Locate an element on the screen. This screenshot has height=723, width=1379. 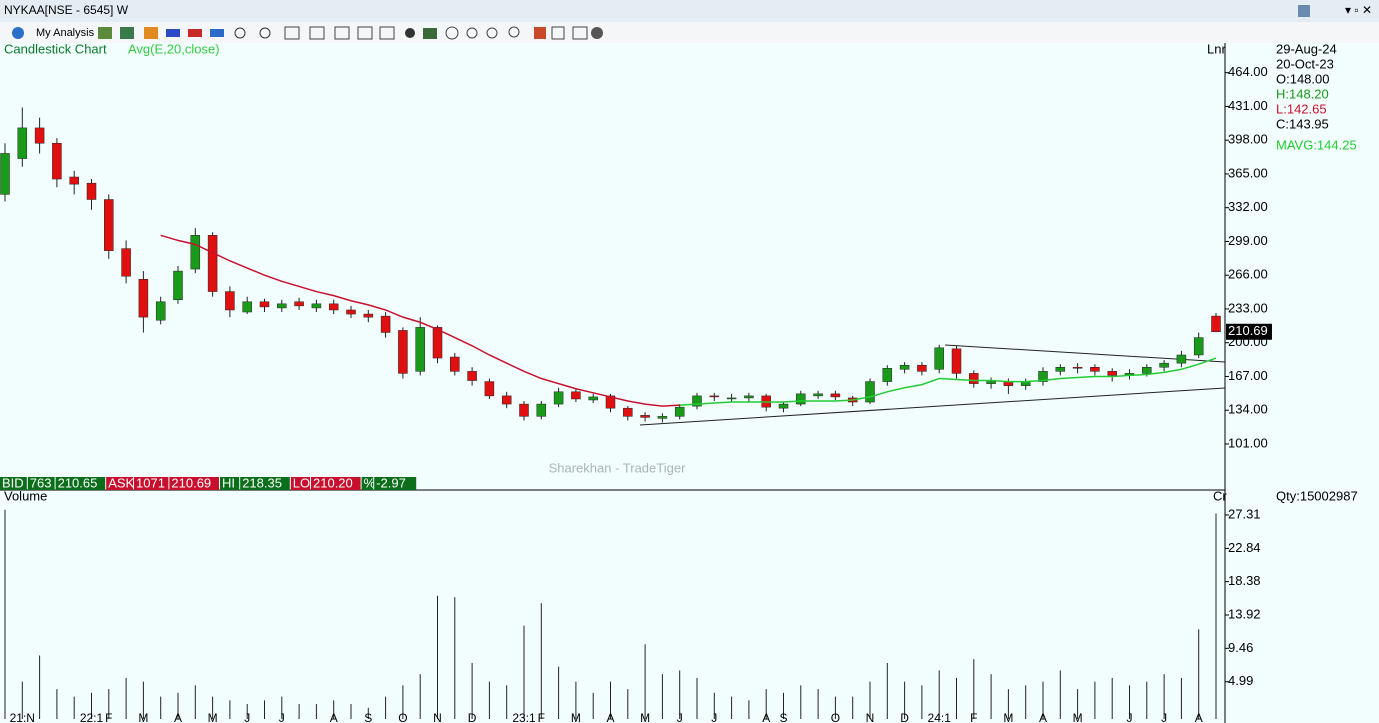
moving-average is located at coordinates (420, 320).